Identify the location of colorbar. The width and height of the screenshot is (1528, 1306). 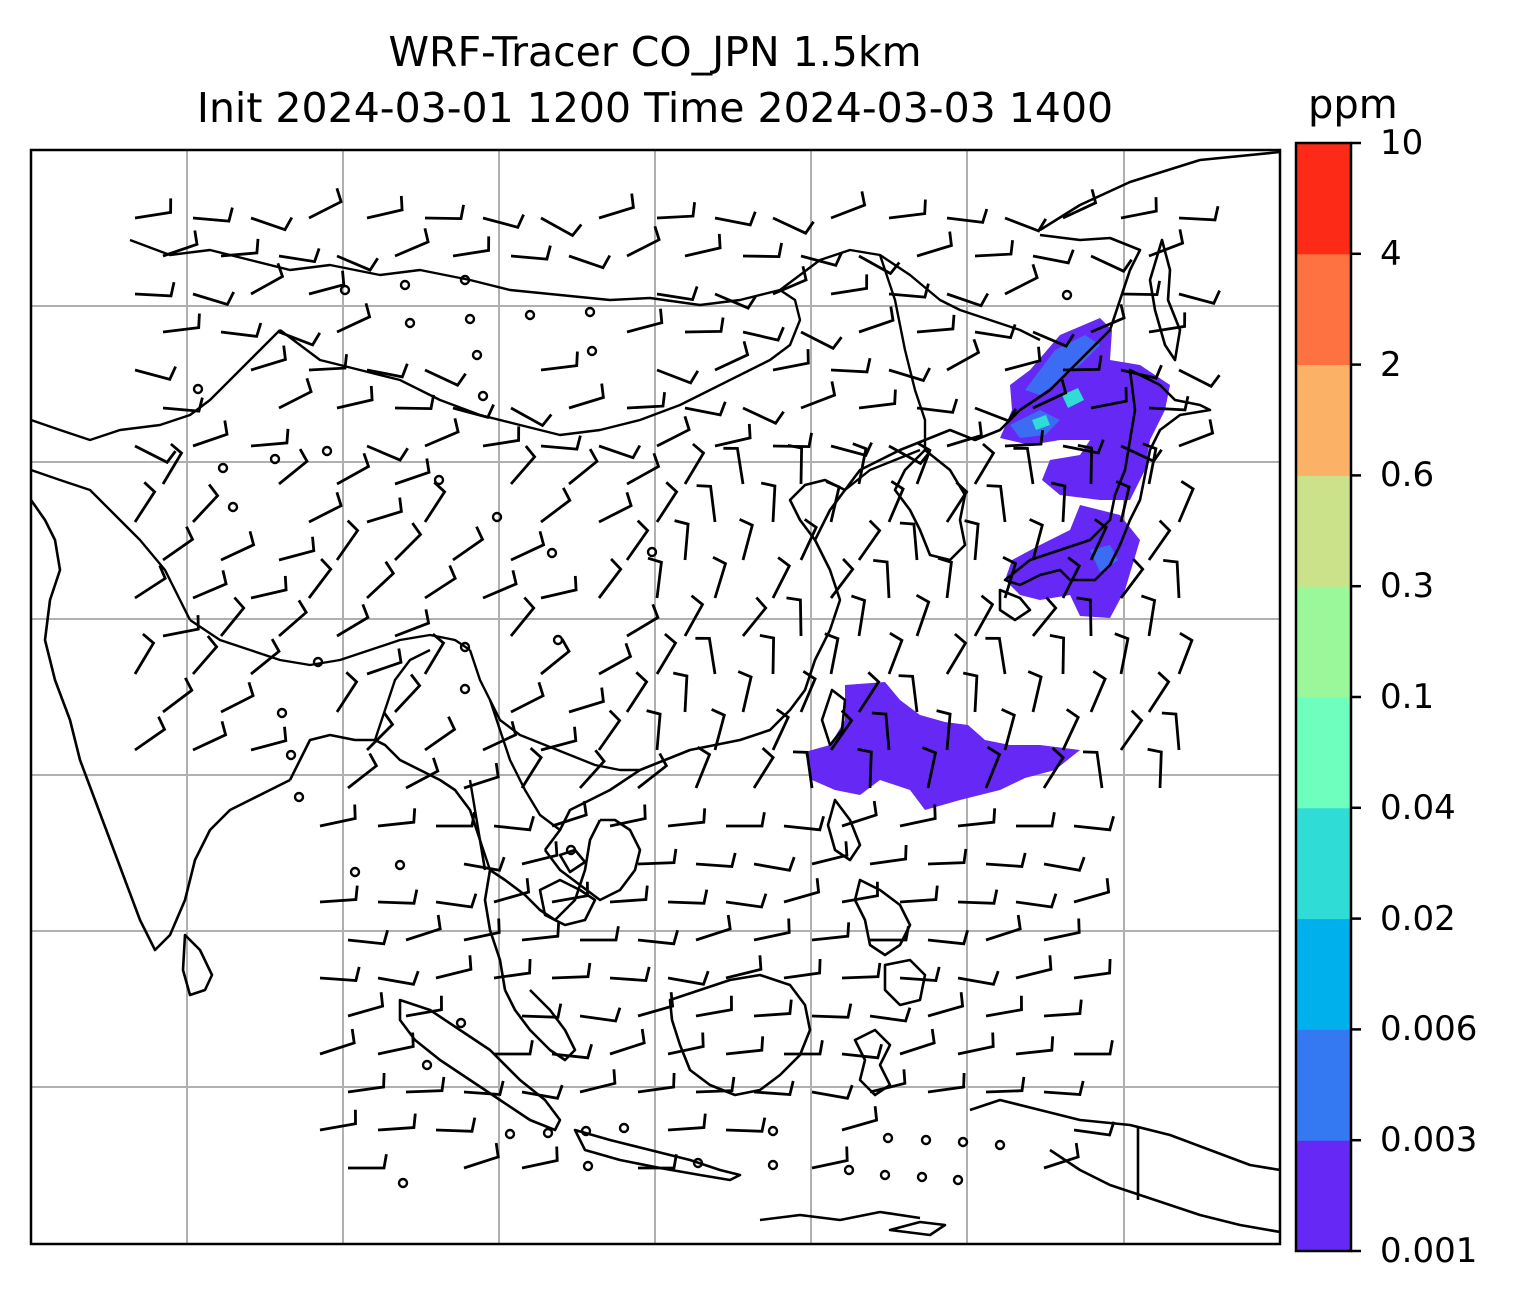
(1327, 697).